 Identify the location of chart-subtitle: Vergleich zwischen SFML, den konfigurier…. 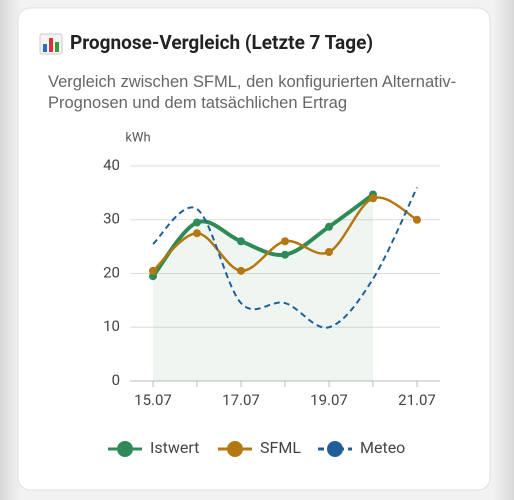
(252, 92).